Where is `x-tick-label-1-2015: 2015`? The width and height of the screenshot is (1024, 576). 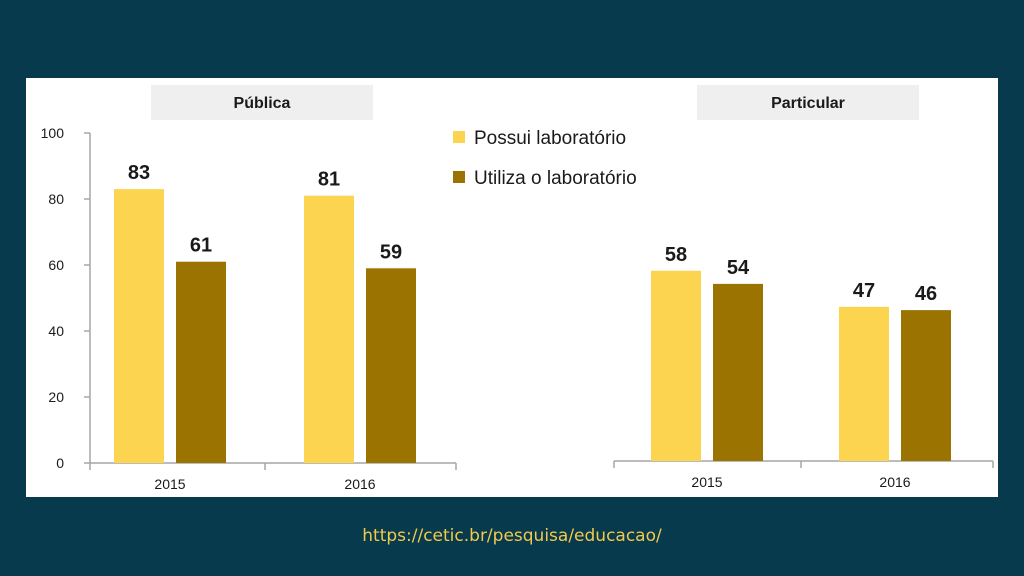
x-tick-label-1-2015: 2015 is located at coordinates (169, 484).